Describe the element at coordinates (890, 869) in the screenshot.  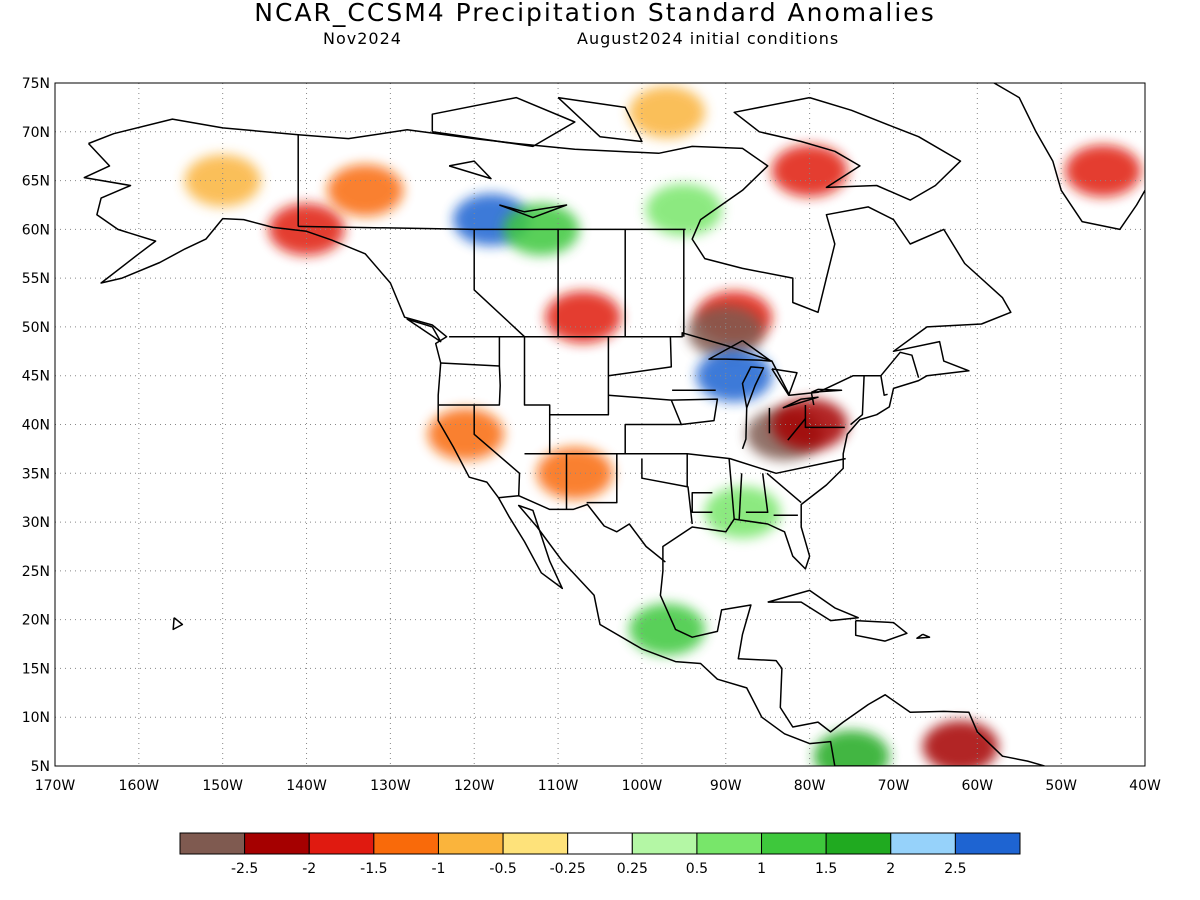
I see `colorbar-label: 2` at that location.